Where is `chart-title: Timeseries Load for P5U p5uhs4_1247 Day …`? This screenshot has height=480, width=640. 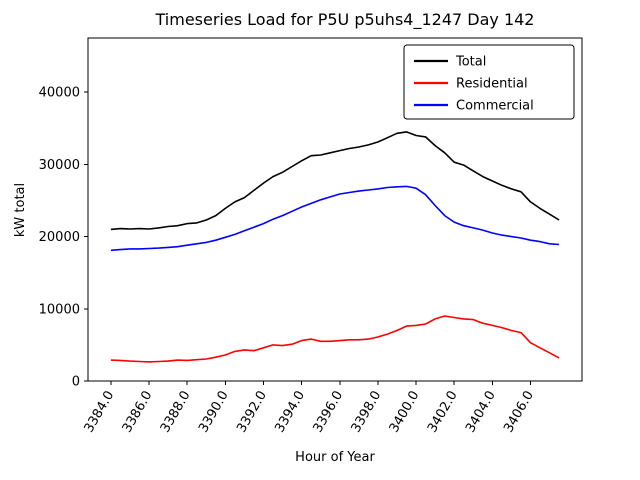 chart-title: Timeseries Load for P5U p5uhs4_1247 Day … is located at coordinates (345, 20).